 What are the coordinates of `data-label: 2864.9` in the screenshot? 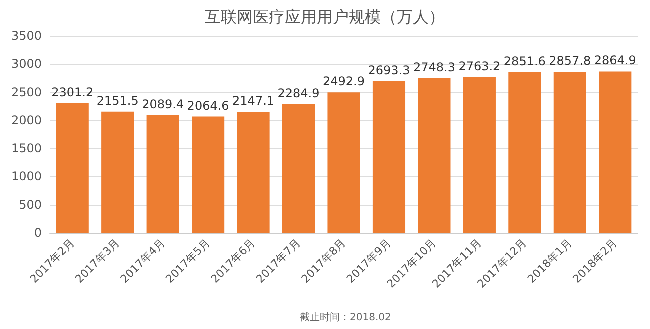 It's located at (615, 61).